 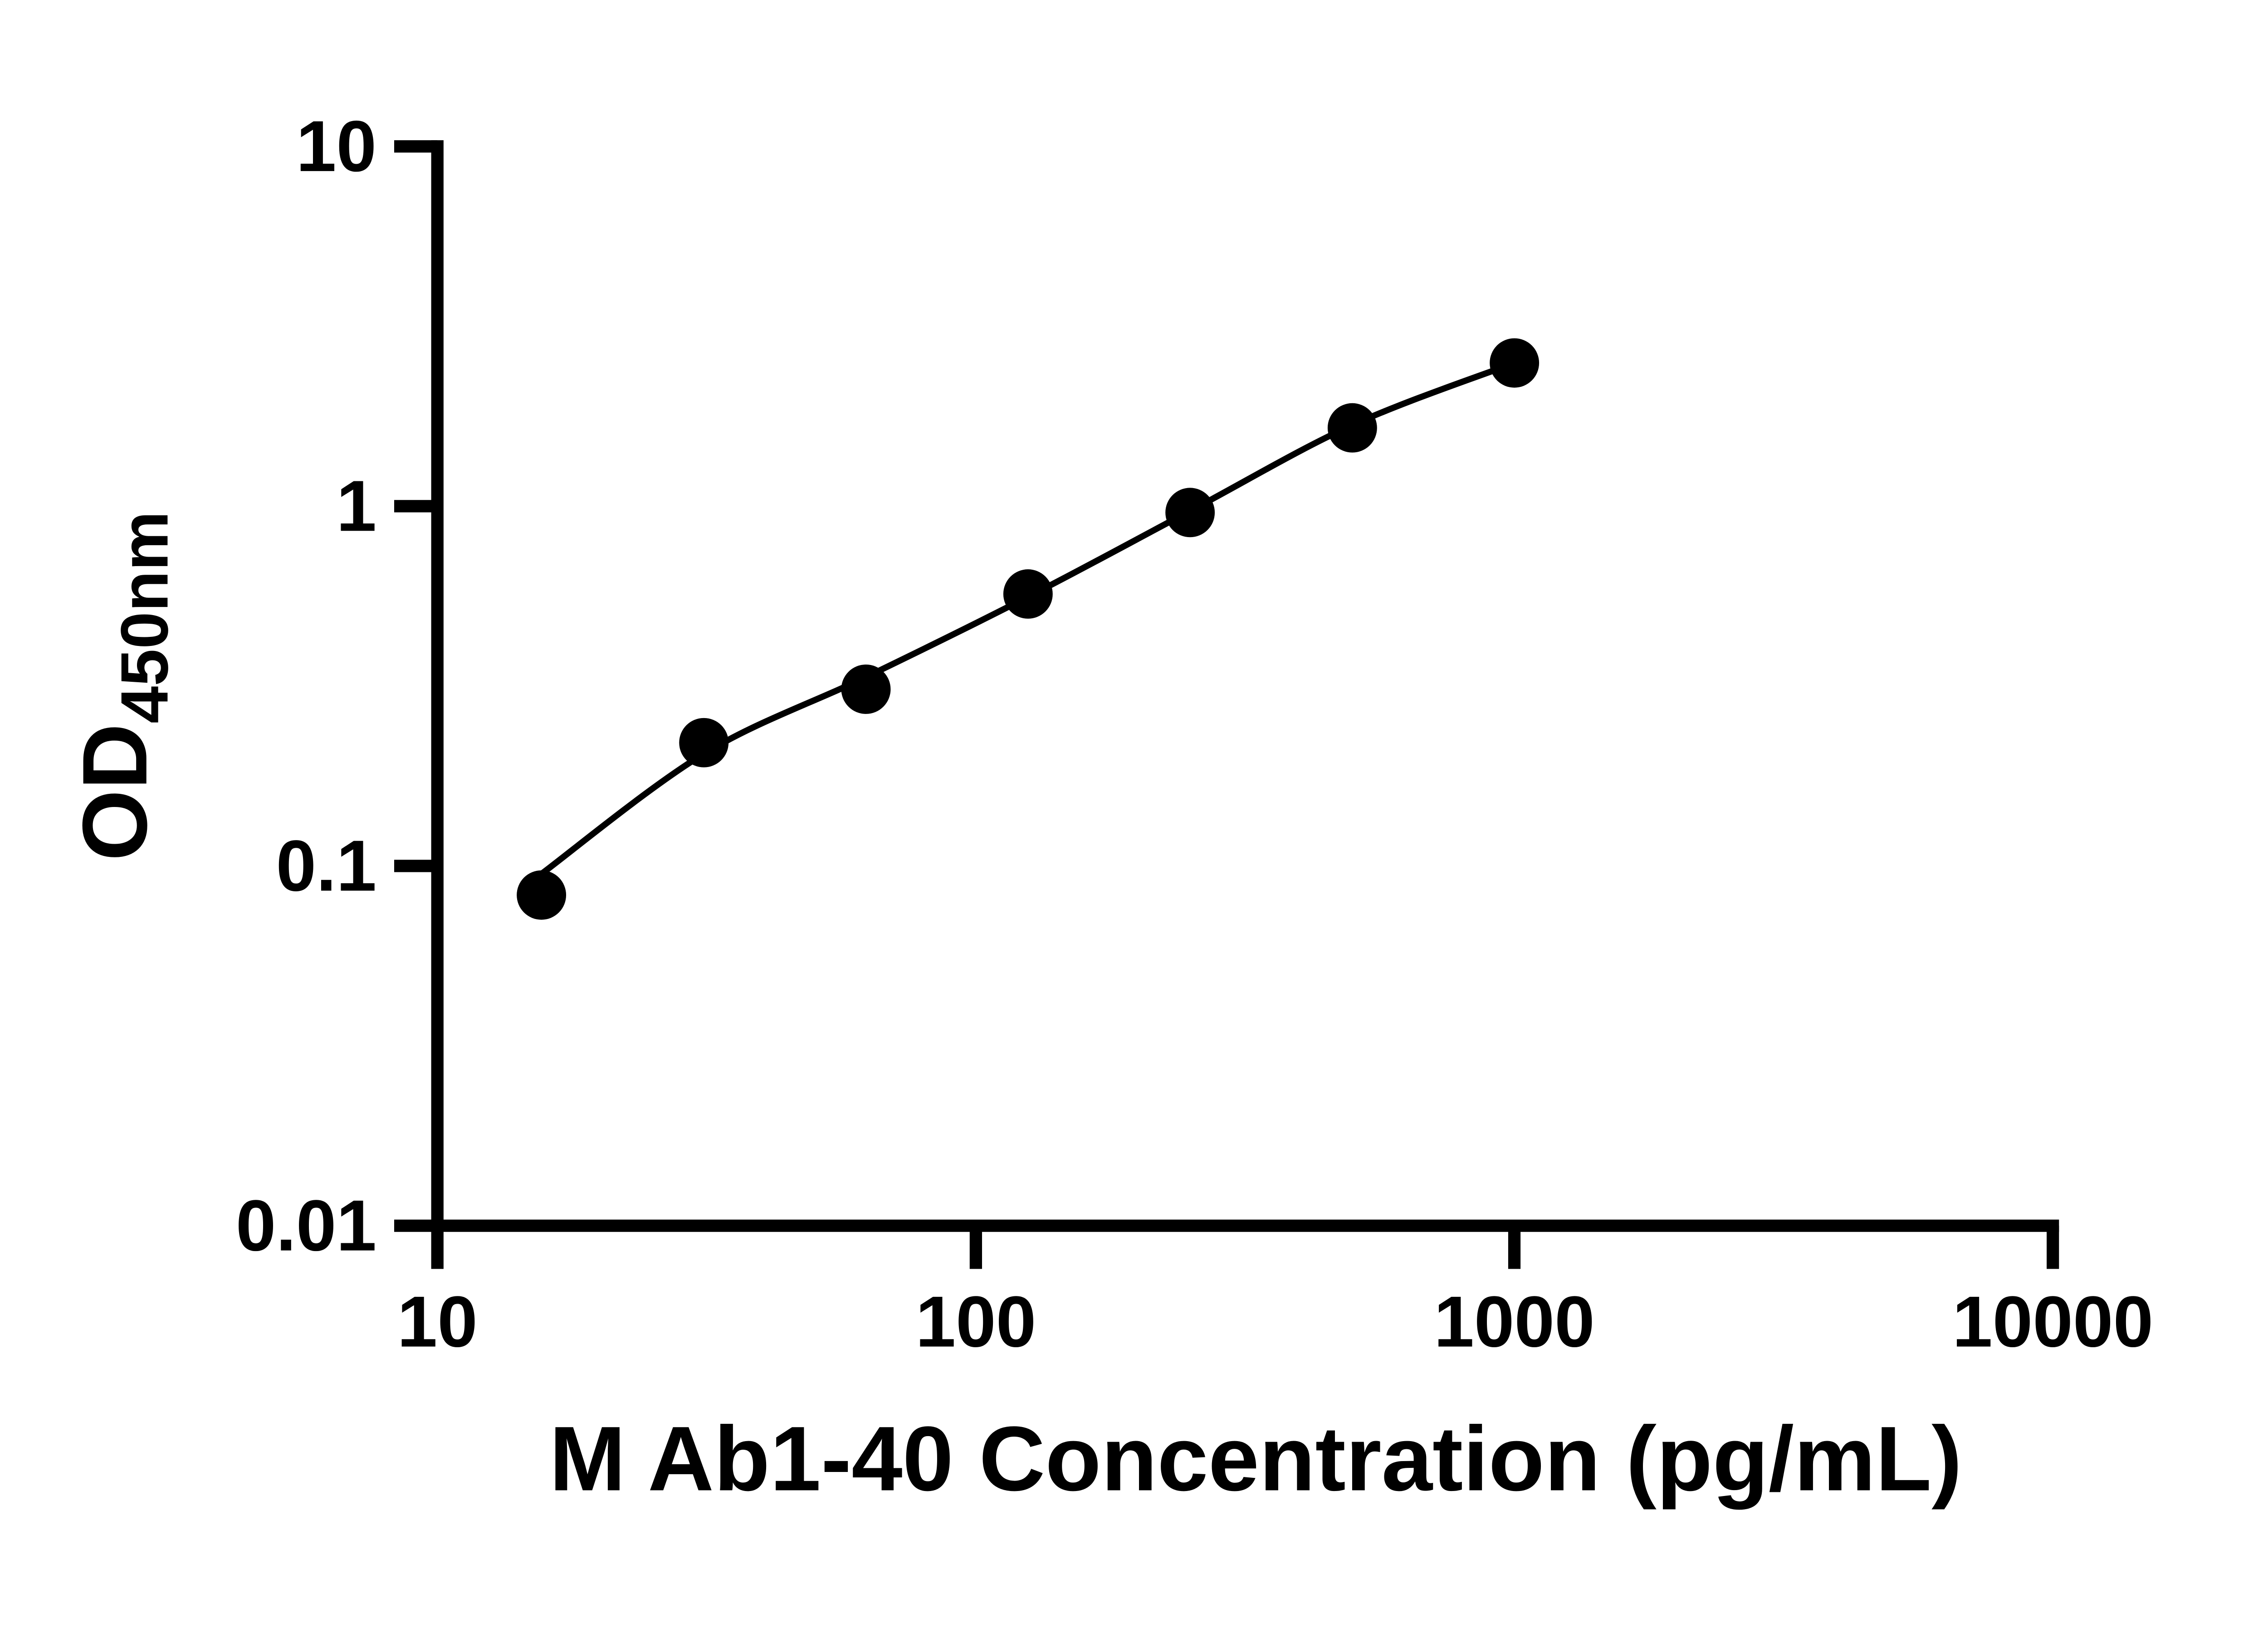 What do you see at coordinates (326, 865) in the screenshot?
I see `y-axis-tick-label: 0.1` at bounding box center [326, 865].